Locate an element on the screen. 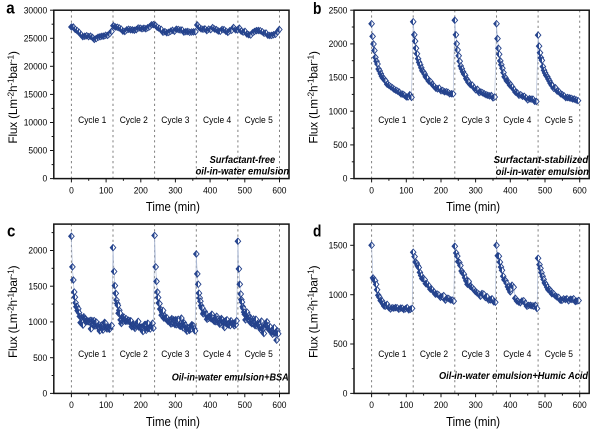  svg-text: d is located at coordinates (317, 230).